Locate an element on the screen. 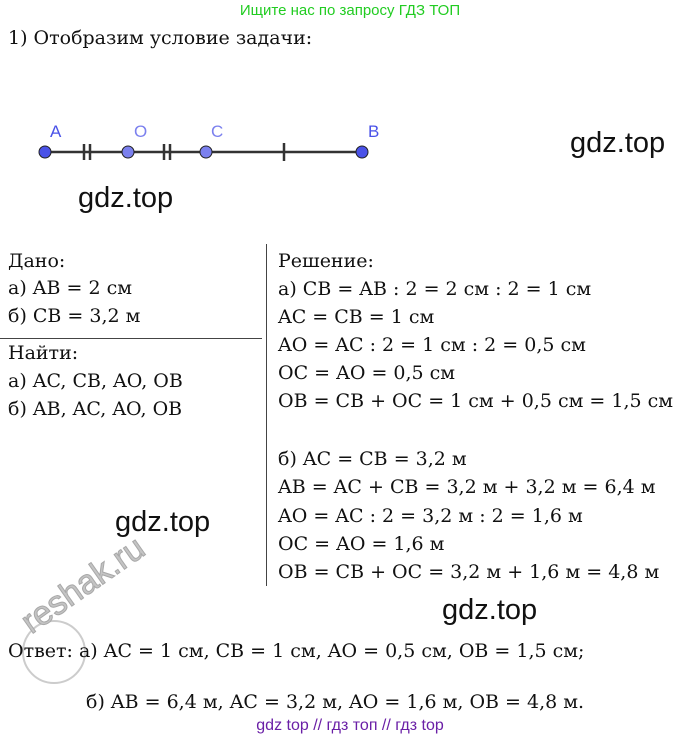  point-o is located at coordinates (128, 152).